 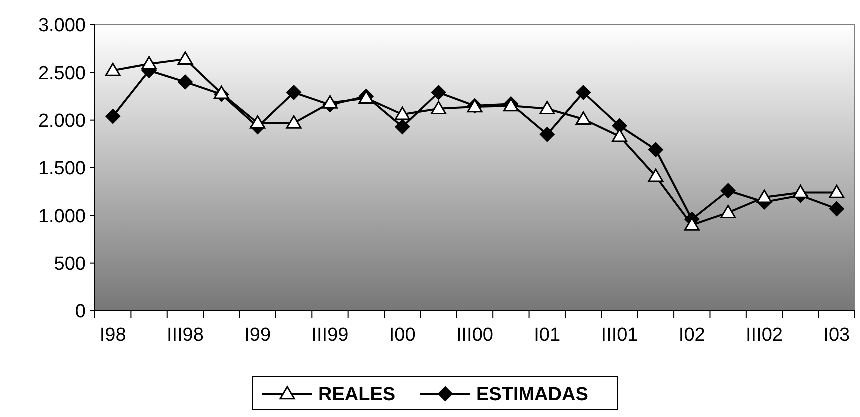 What do you see at coordinates (475, 335) in the screenshot?
I see `x-tick-label: III00` at bounding box center [475, 335].